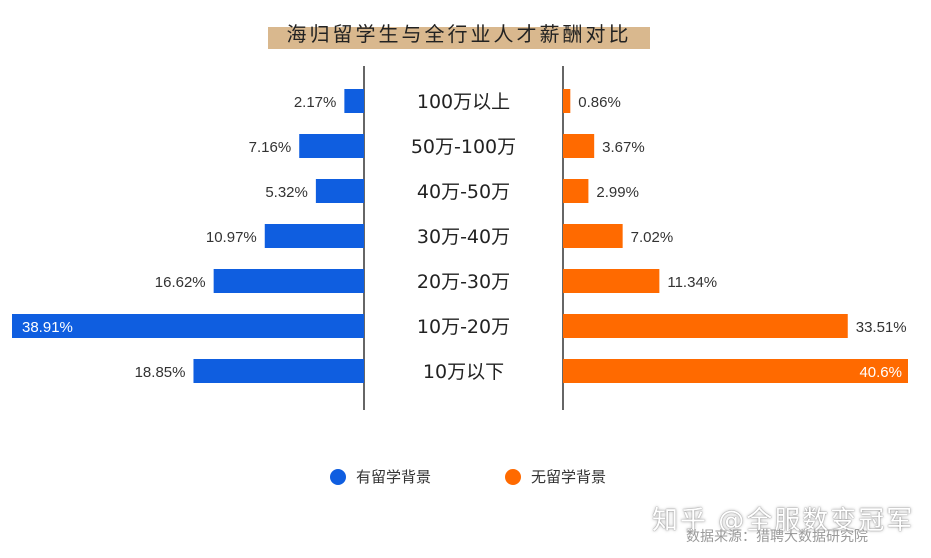 This screenshot has width=931, height=558. What do you see at coordinates (47, 327) in the screenshot?
I see `data-label-with-overseas: 38.91%` at bounding box center [47, 327].